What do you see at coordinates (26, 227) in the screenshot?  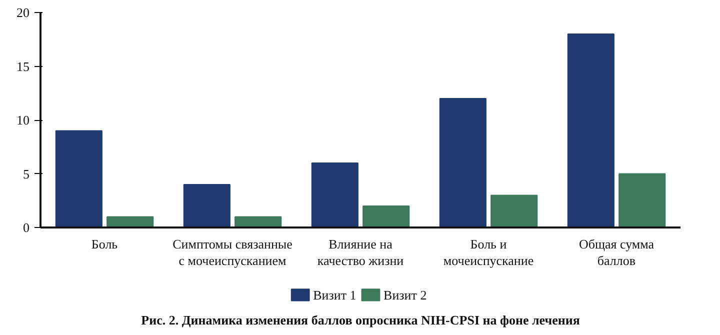 I see `y-tick-label: 0` at bounding box center [26, 227].